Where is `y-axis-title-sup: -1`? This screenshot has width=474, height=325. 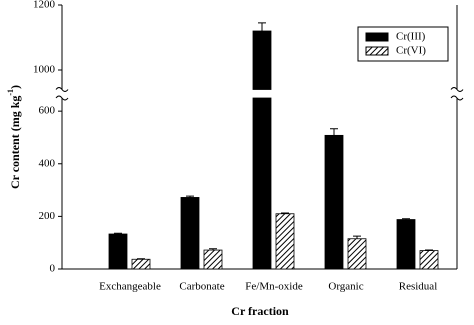 y-axis-title-sup: -1 is located at coordinates (10, 92).